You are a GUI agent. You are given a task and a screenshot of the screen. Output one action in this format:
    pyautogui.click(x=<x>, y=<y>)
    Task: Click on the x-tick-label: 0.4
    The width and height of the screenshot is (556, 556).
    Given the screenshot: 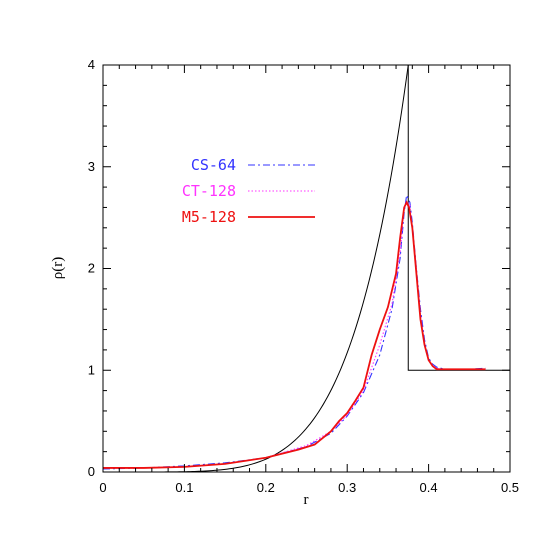 What is the action you would take?
    pyautogui.click(x=429, y=487)
    